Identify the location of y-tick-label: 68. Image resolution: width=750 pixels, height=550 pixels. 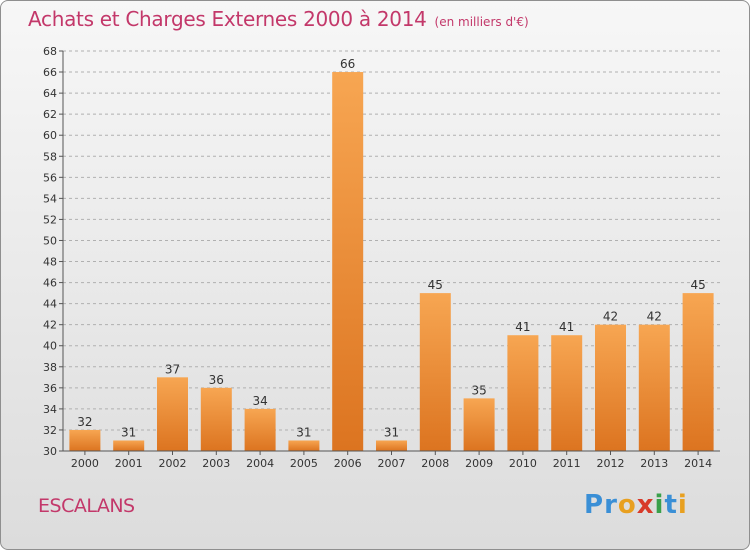
(50, 51).